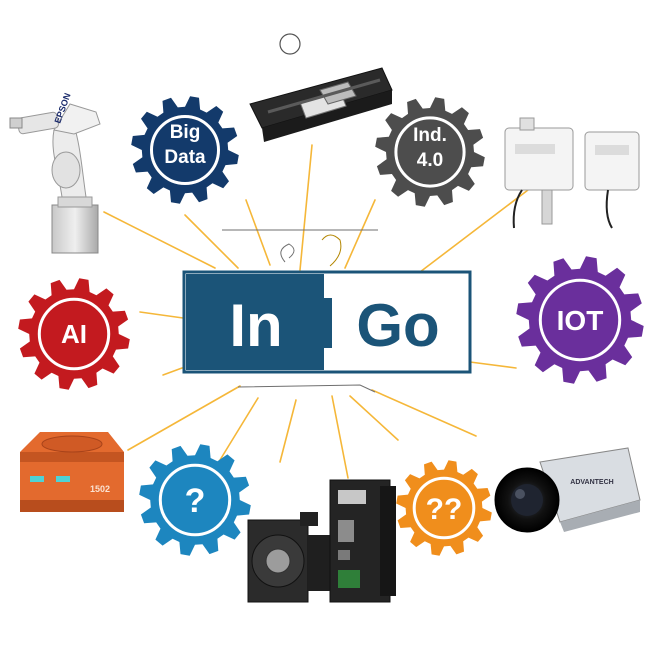 This screenshot has height=654, width=649. What do you see at coordinates (567, 490) in the screenshot?
I see `industrial-camera-icon: ADVANTECH` at bounding box center [567, 490].